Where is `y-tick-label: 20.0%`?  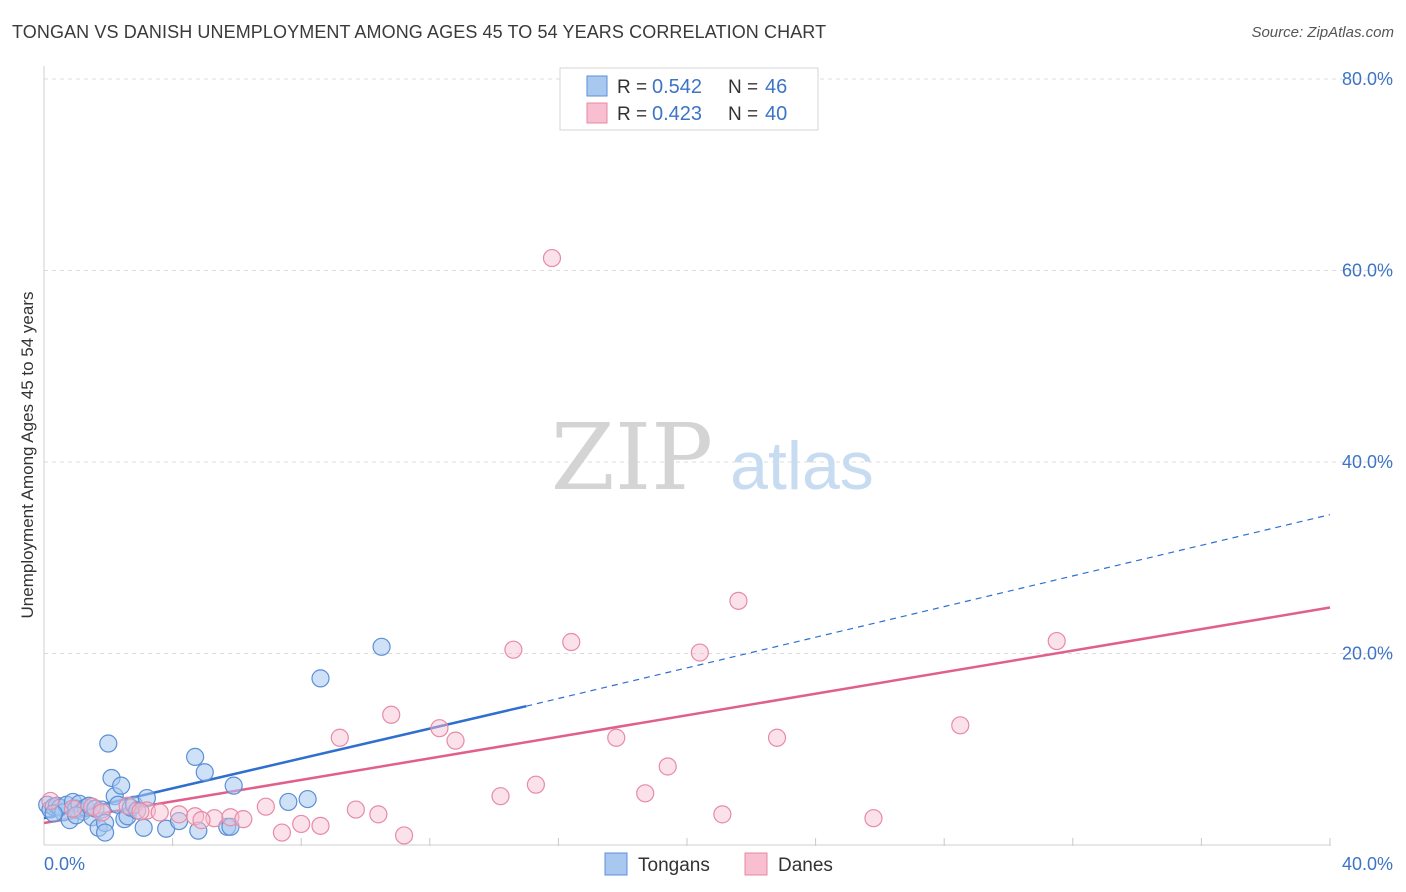
y-tick-label: 20.0% is located at coordinates (1367, 654).